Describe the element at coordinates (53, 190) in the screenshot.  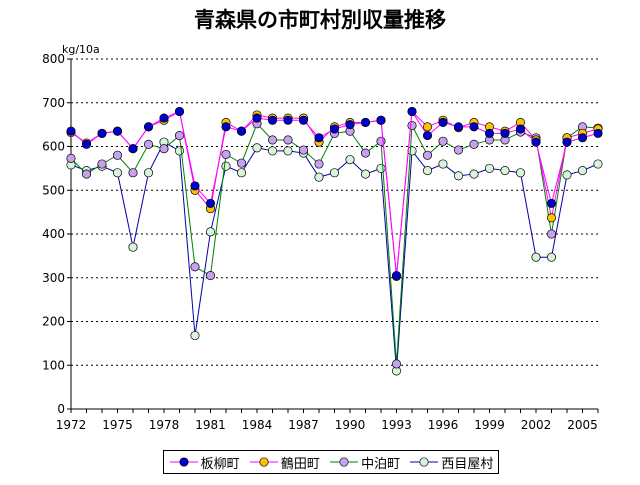
I see `y-tick-label: 500` at that location.